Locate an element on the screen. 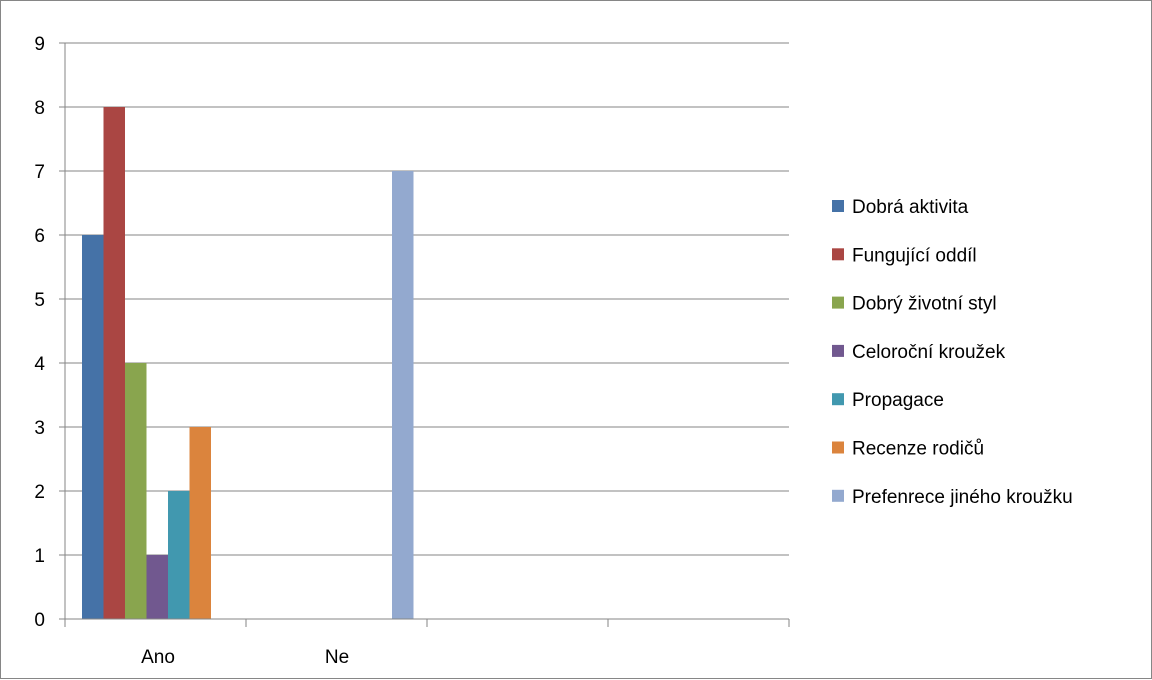  bar-celoroční-kroužek-0 is located at coordinates (157, 587).